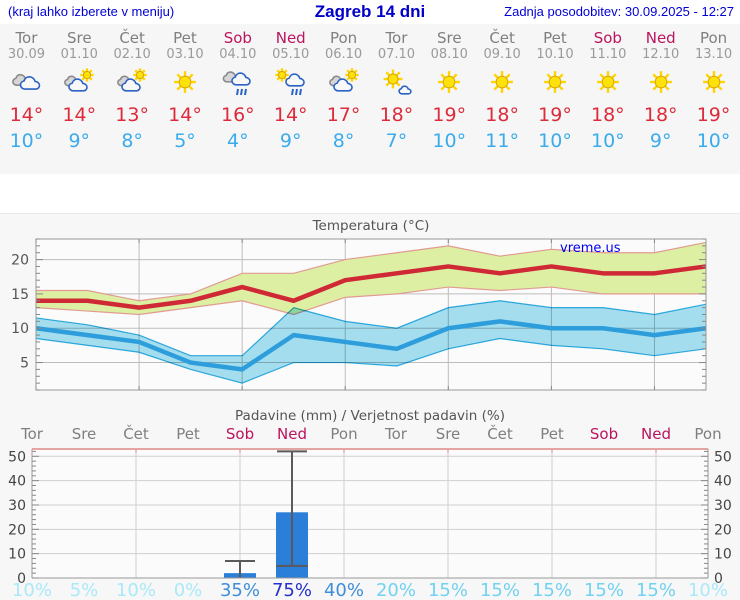 This screenshot has height=600, width=740. I want to click on day-date: 03.10, so click(185, 54).